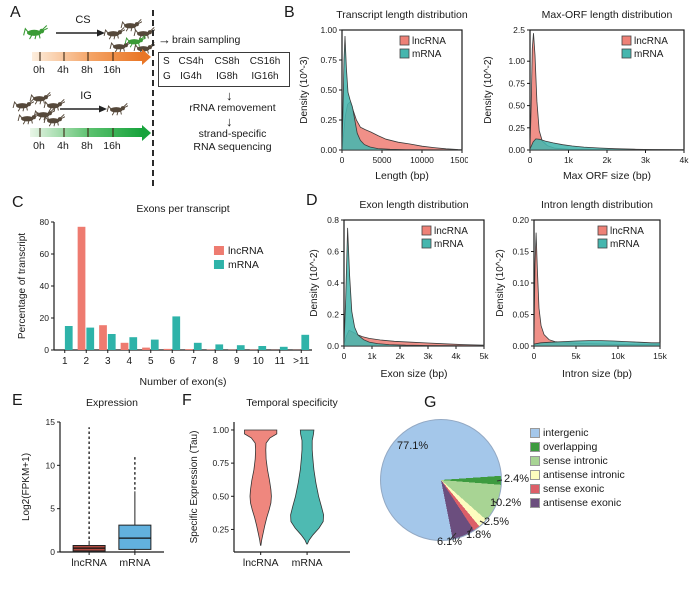  I want to click on lncRNA-classification-pie, so click(441, 480).